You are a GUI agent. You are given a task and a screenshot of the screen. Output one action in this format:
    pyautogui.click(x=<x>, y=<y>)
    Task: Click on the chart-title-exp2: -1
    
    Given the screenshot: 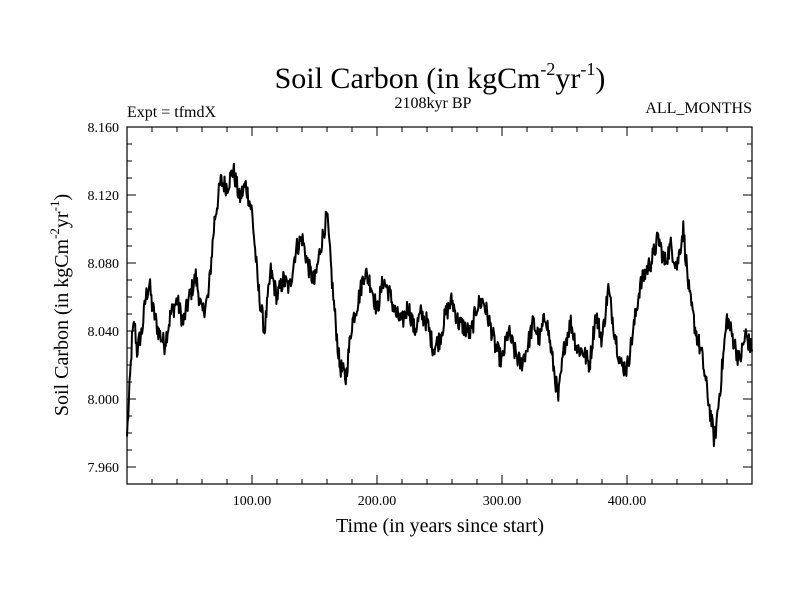 What is the action you would take?
    pyautogui.click(x=587, y=69)
    